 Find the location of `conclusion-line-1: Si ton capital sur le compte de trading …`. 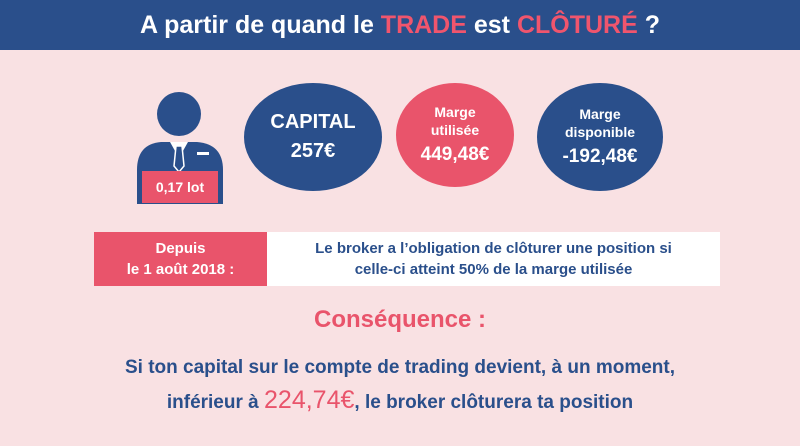

conclusion-line-1: Si ton capital sur le compte de trading … is located at coordinates (400, 367).